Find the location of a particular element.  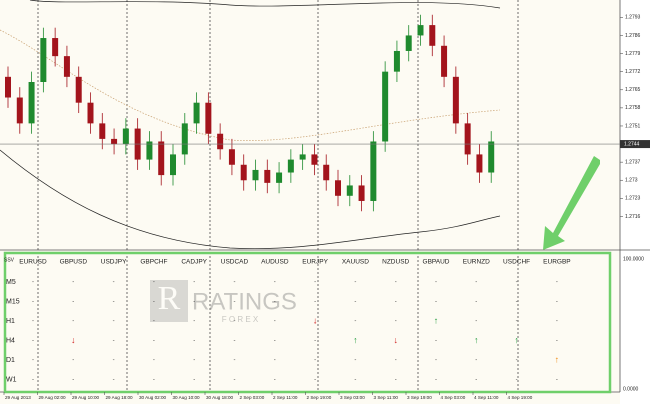

indicator-title: SSV is located at coordinates (9, 260).